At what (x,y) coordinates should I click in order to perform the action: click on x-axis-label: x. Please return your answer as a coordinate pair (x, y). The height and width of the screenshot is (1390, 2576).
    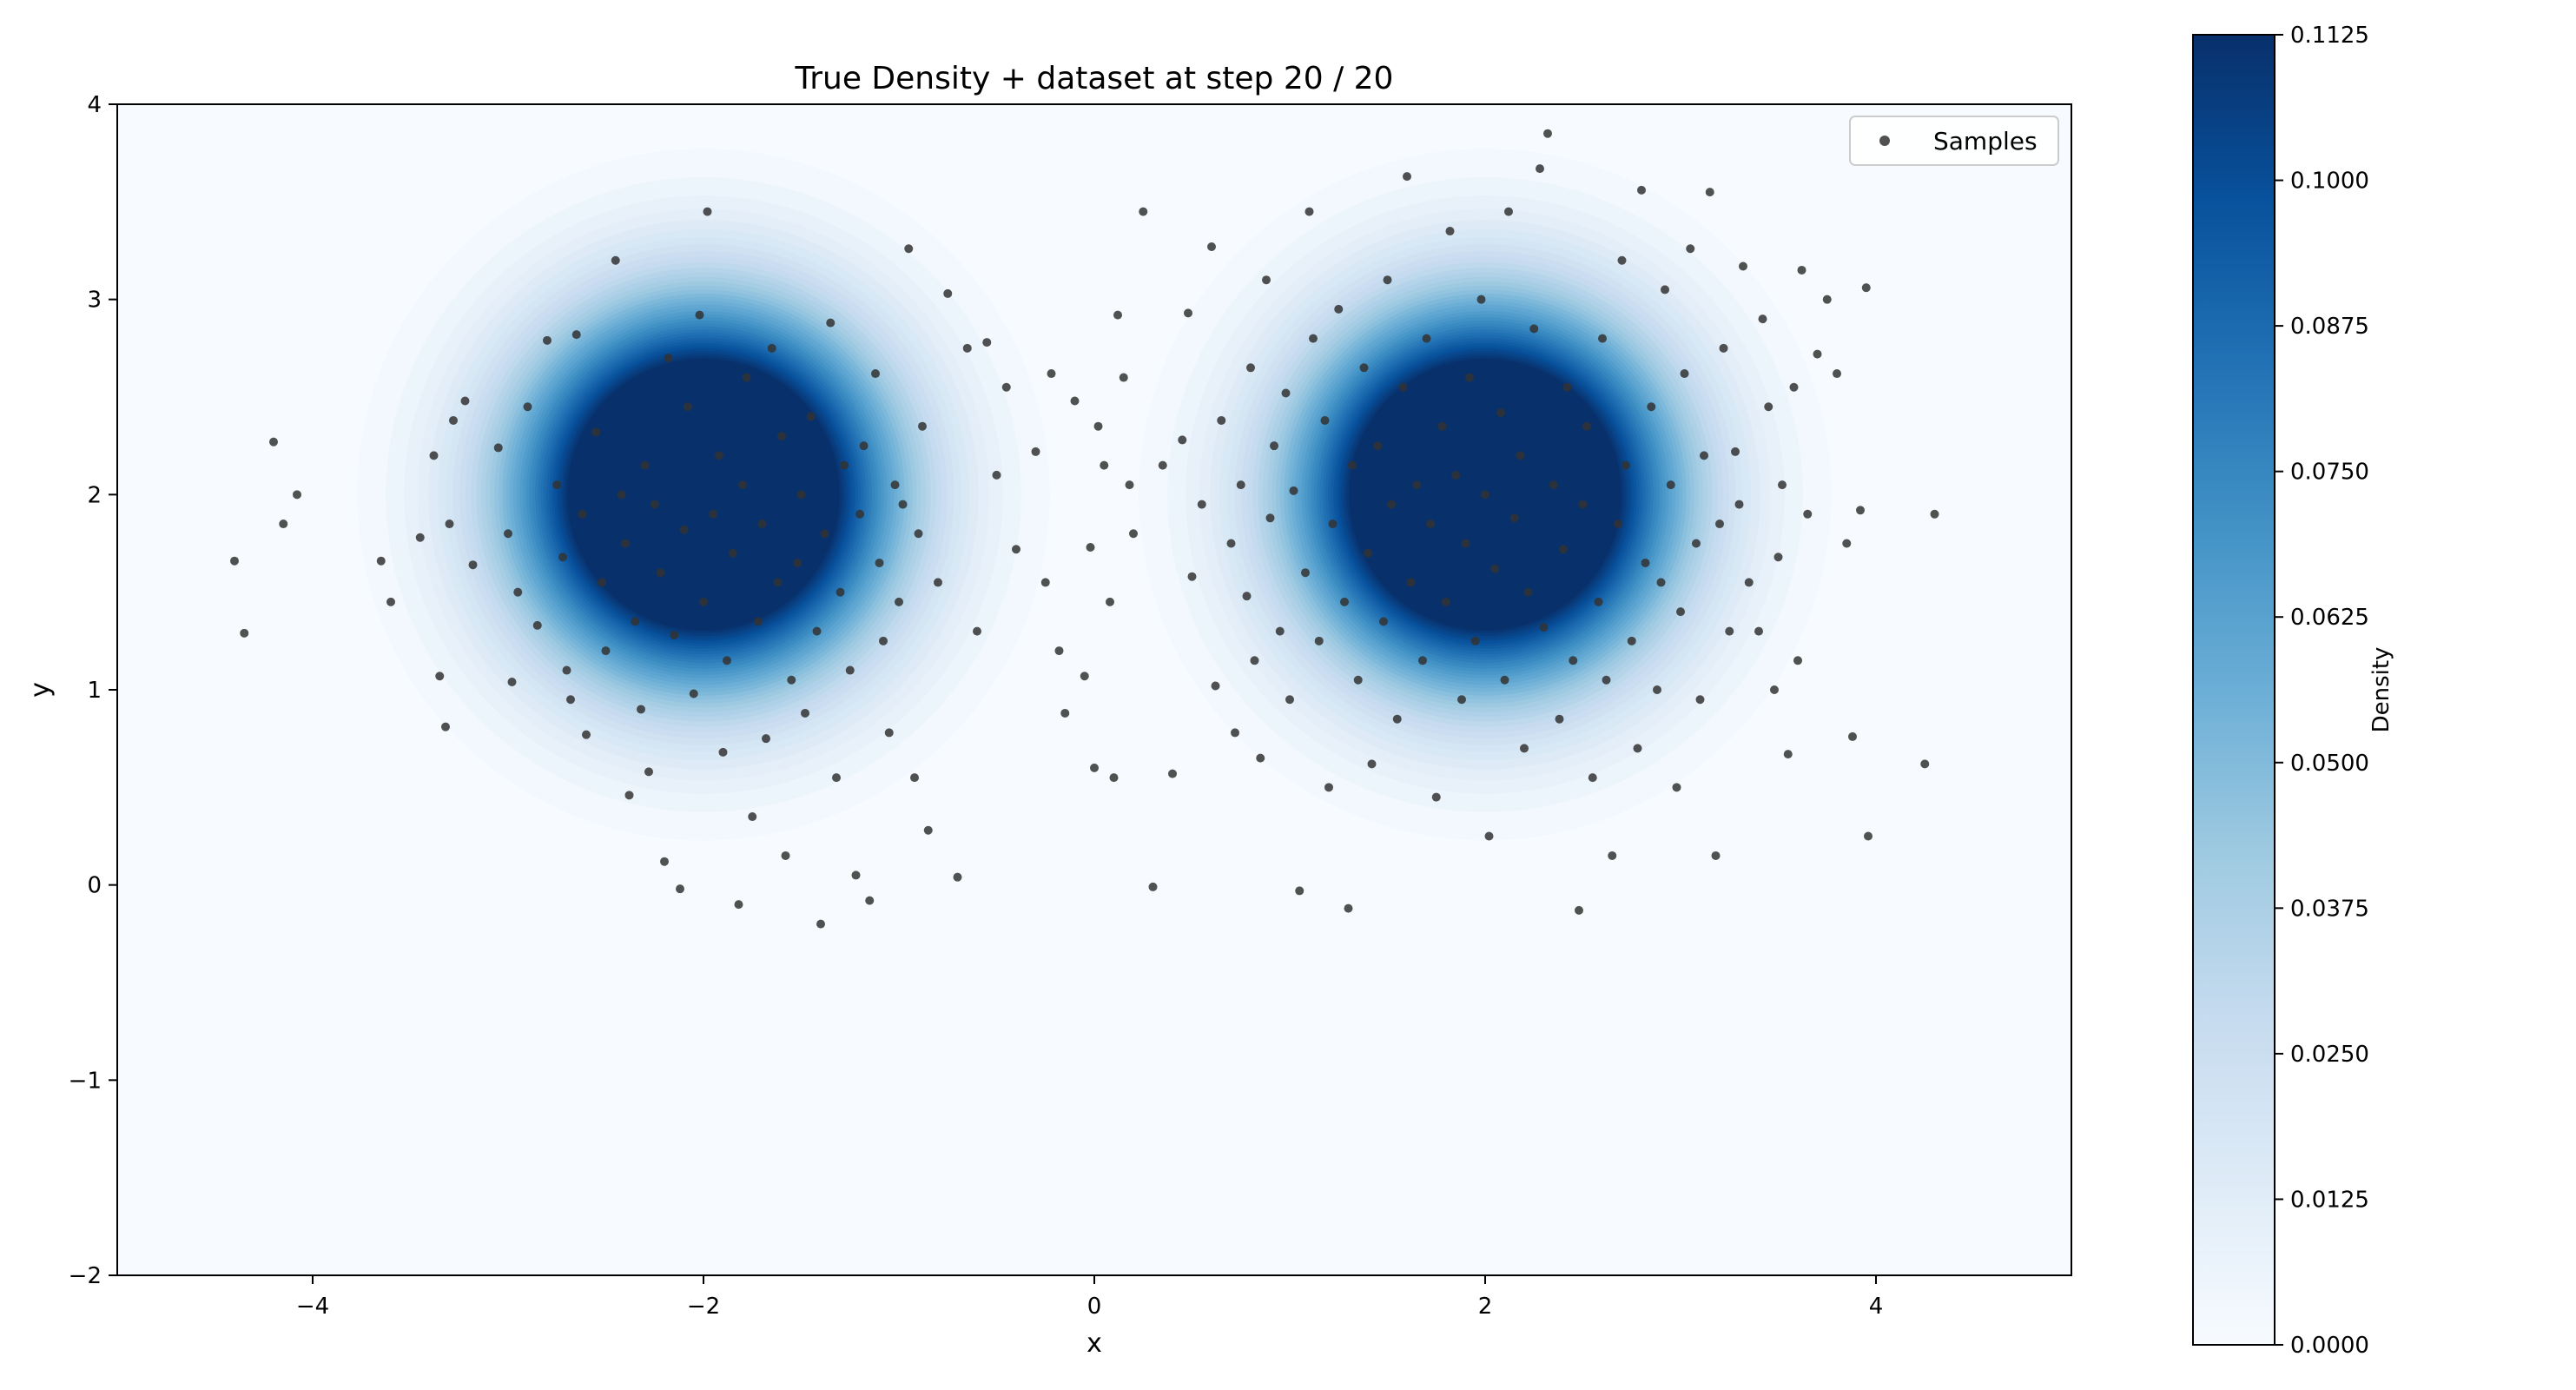
    Looking at the image, I should click on (1094, 1343).